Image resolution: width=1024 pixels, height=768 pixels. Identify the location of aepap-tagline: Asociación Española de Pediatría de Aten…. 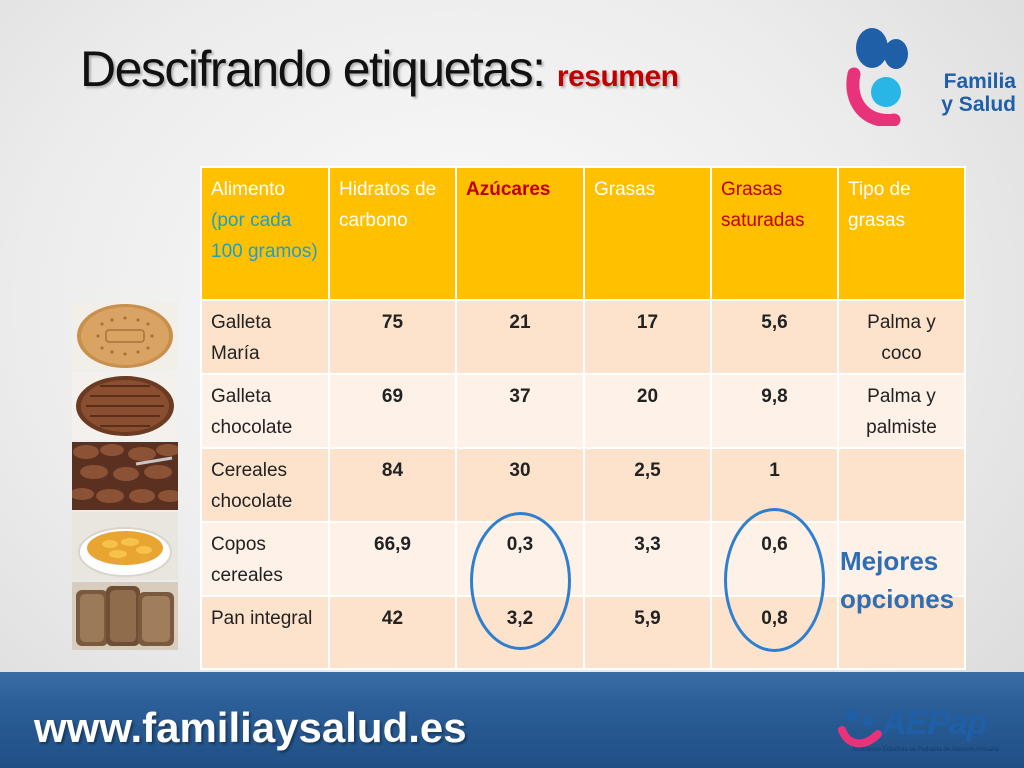
(925, 750).